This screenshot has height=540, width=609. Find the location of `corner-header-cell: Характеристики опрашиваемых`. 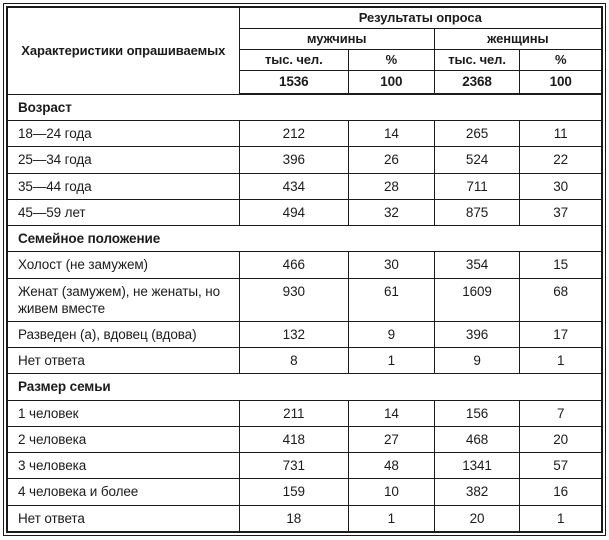

corner-header-cell: Характеристики опрашиваемых is located at coordinates (123, 50).